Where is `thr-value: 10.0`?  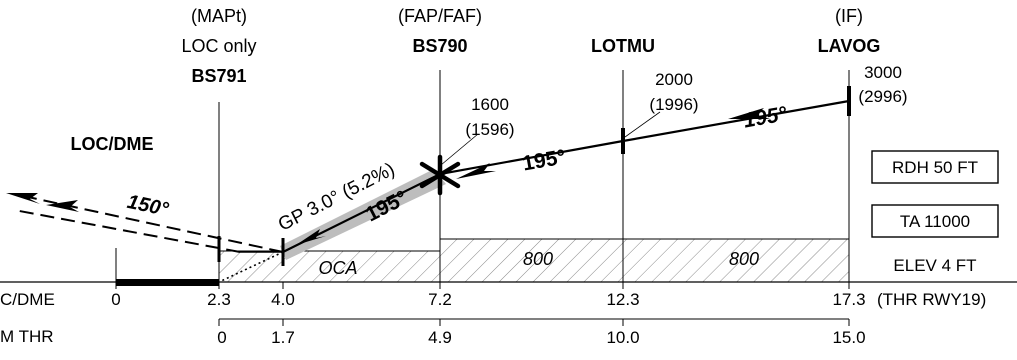 thr-value: 10.0 is located at coordinates (622, 337).